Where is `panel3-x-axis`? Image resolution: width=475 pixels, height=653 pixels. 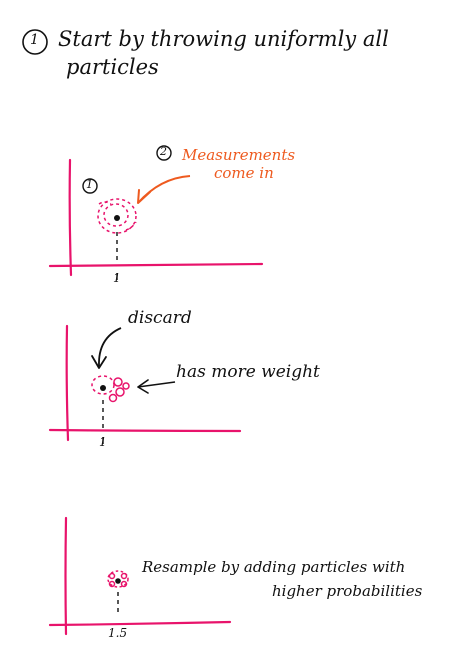 panel3-x-axis is located at coordinates (140, 623).